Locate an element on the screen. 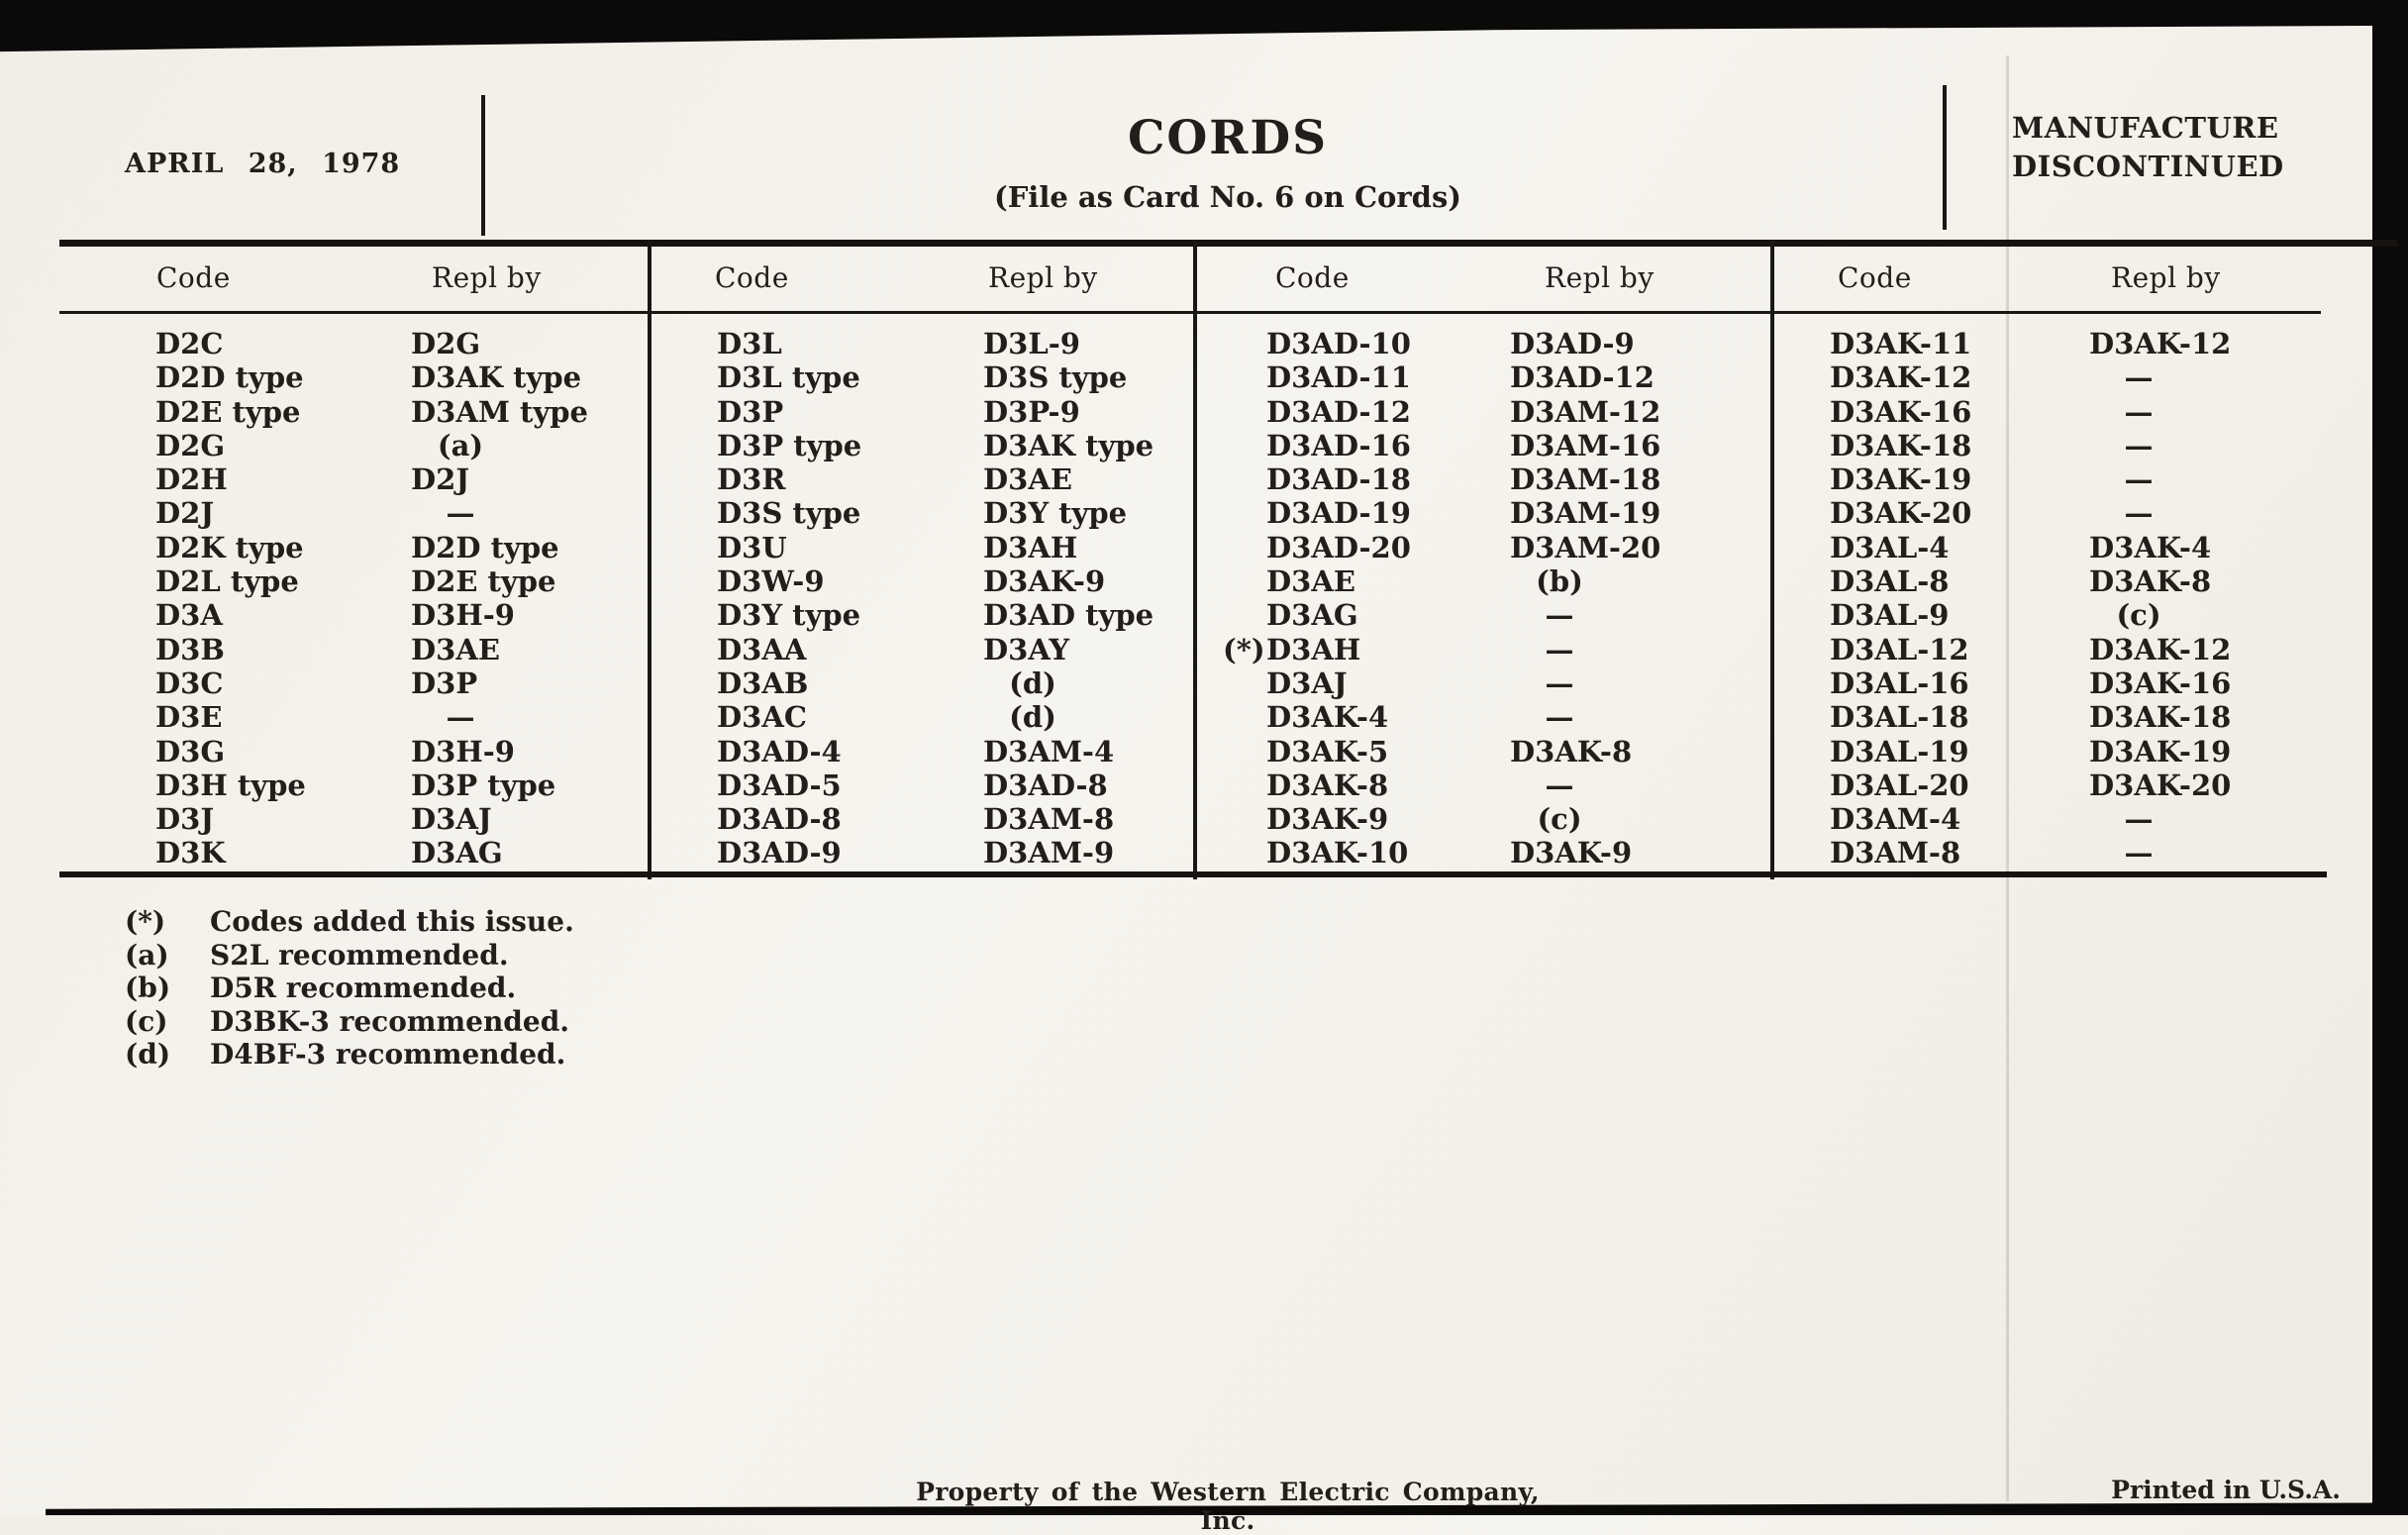 The image size is (2408, 1535). table-row: D3AJ — is located at coordinates (1484, 683).